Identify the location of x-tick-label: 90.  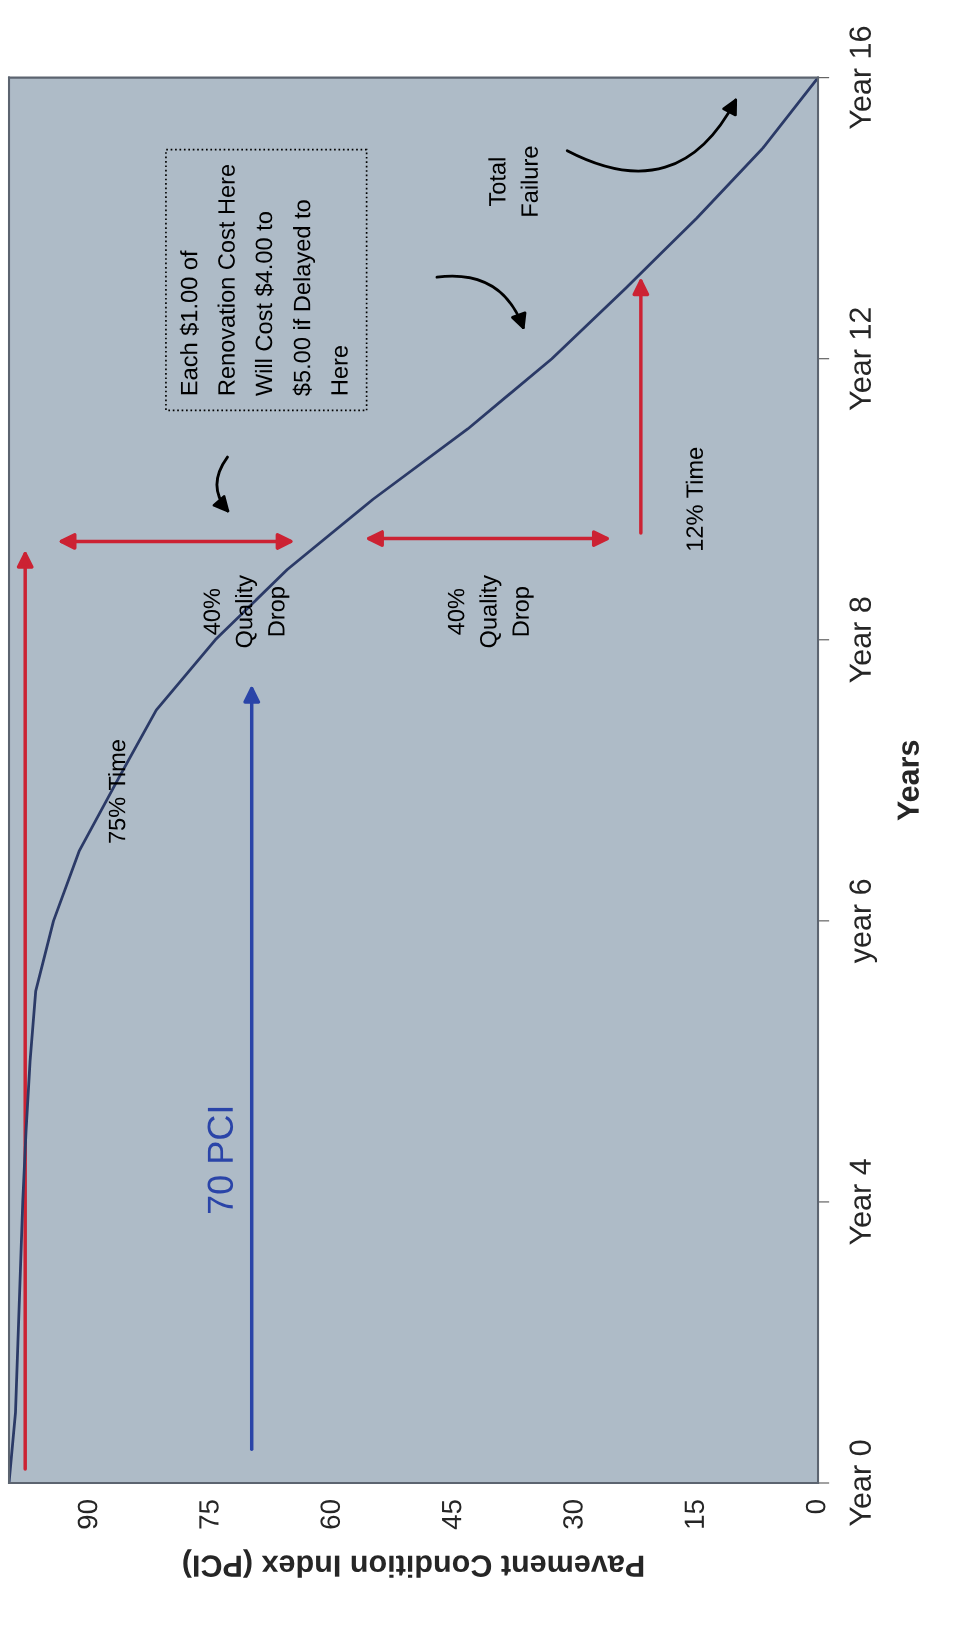
(87, 1514).